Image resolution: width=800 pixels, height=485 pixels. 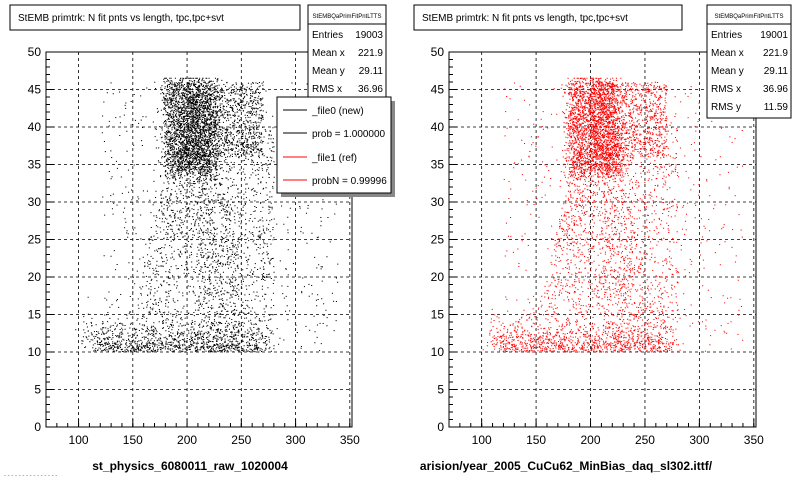 I want to click on right-stats-value-4: 11.59, so click(x=776, y=107).